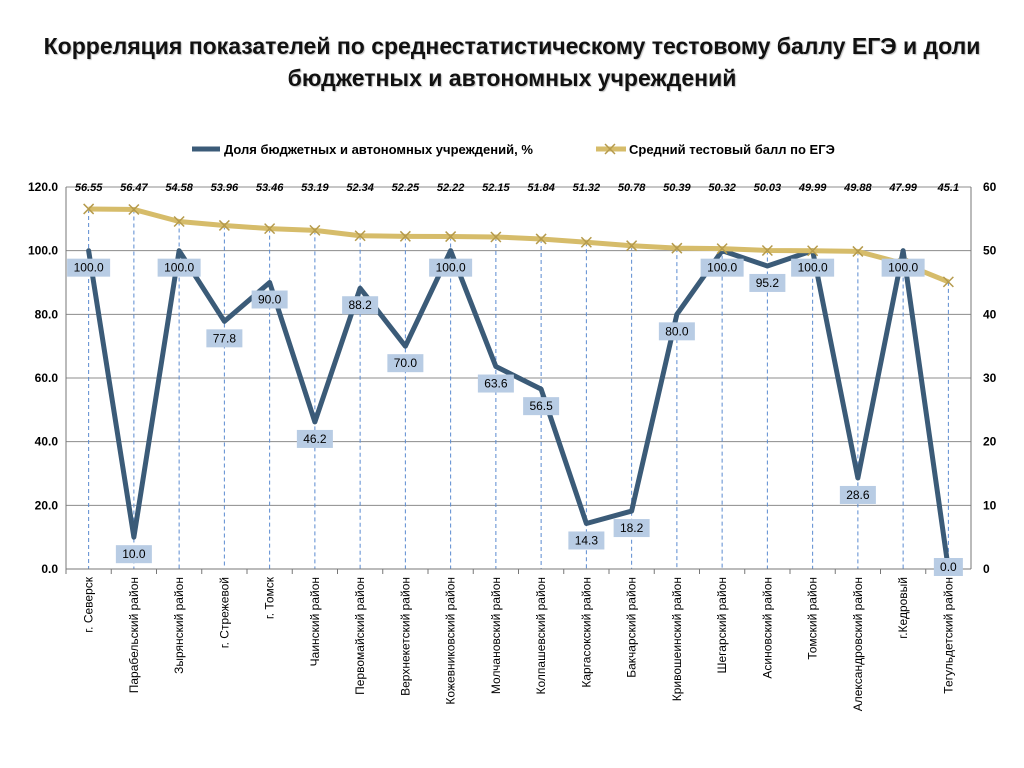 Image resolution: width=1024 pixels, height=768 pixels. What do you see at coordinates (948, 635) in the screenshot?
I see `x-tick-label: Тегульдетский район` at bounding box center [948, 635].